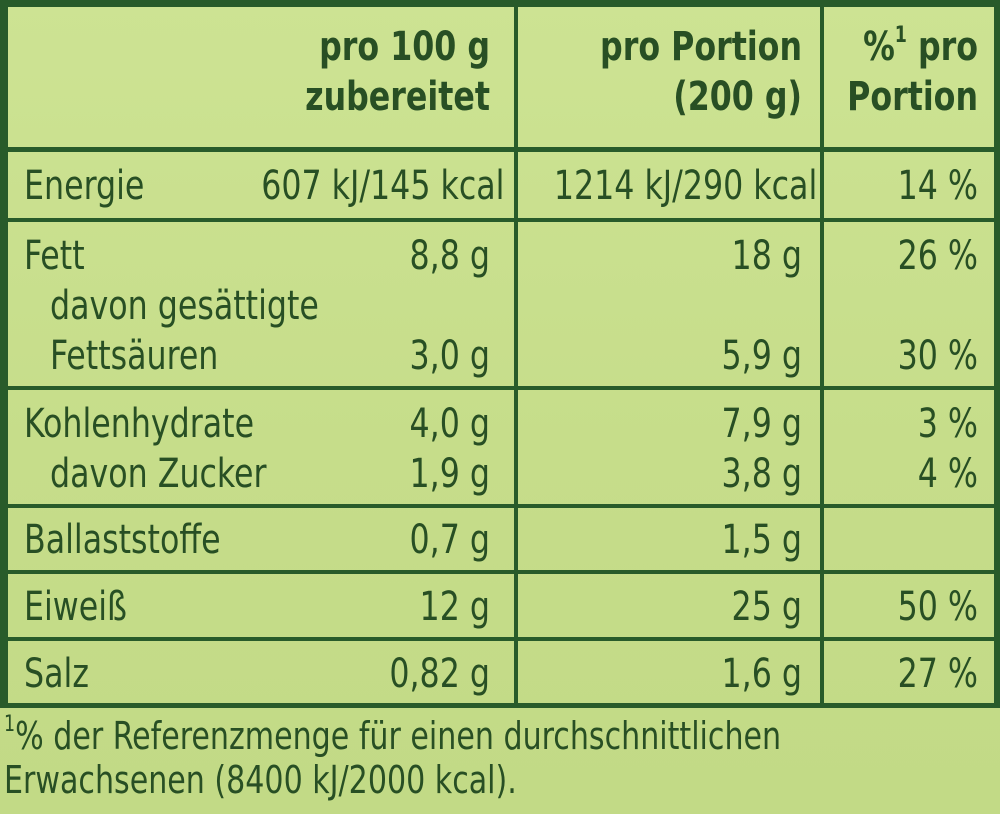 Image resolution: width=1000 pixels, height=814 pixels. Describe the element at coordinates (997, 354) in the screenshot. I see `table-border-right` at that location.